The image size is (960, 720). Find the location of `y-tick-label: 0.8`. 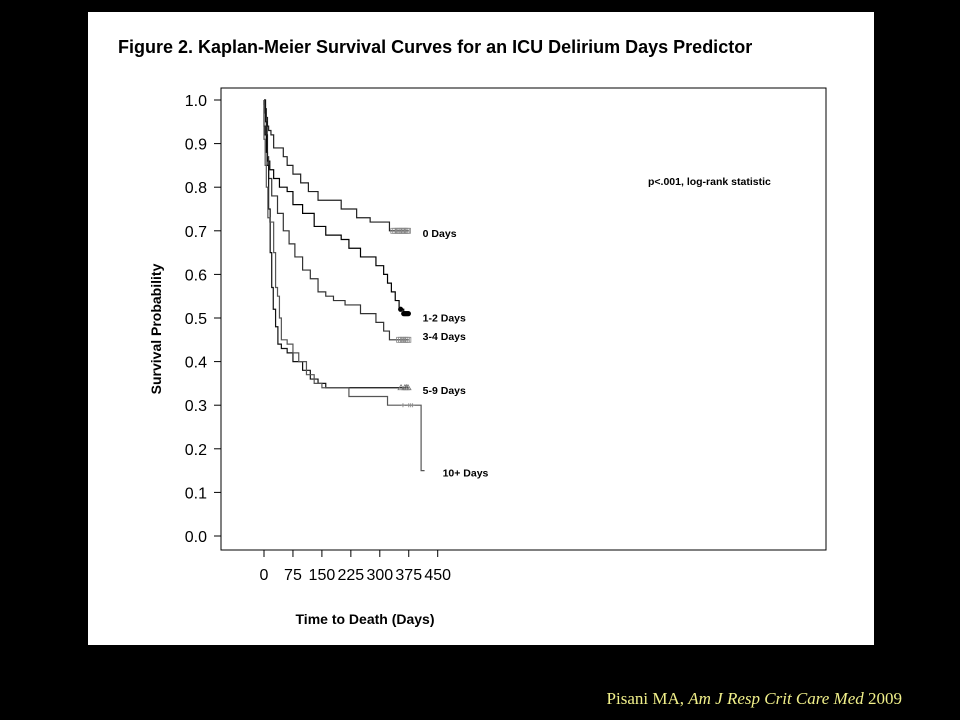

y-tick-label: 0.8 is located at coordinates (196, 188).